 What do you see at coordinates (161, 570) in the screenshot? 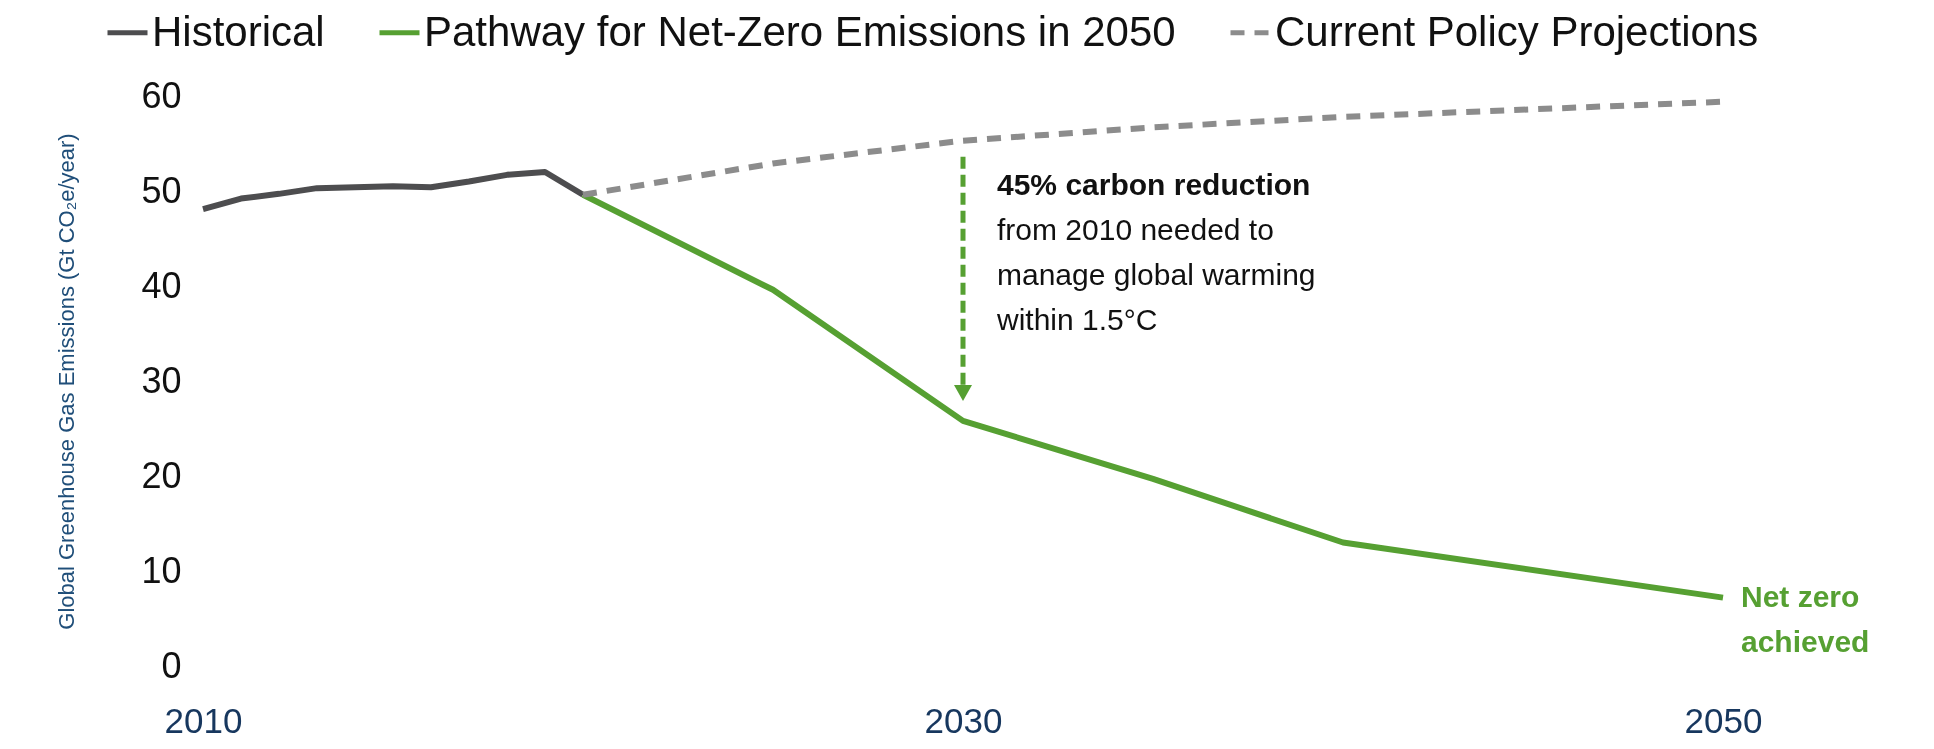
I see `y-tick-label: 10` at bounding box center [161, 570].